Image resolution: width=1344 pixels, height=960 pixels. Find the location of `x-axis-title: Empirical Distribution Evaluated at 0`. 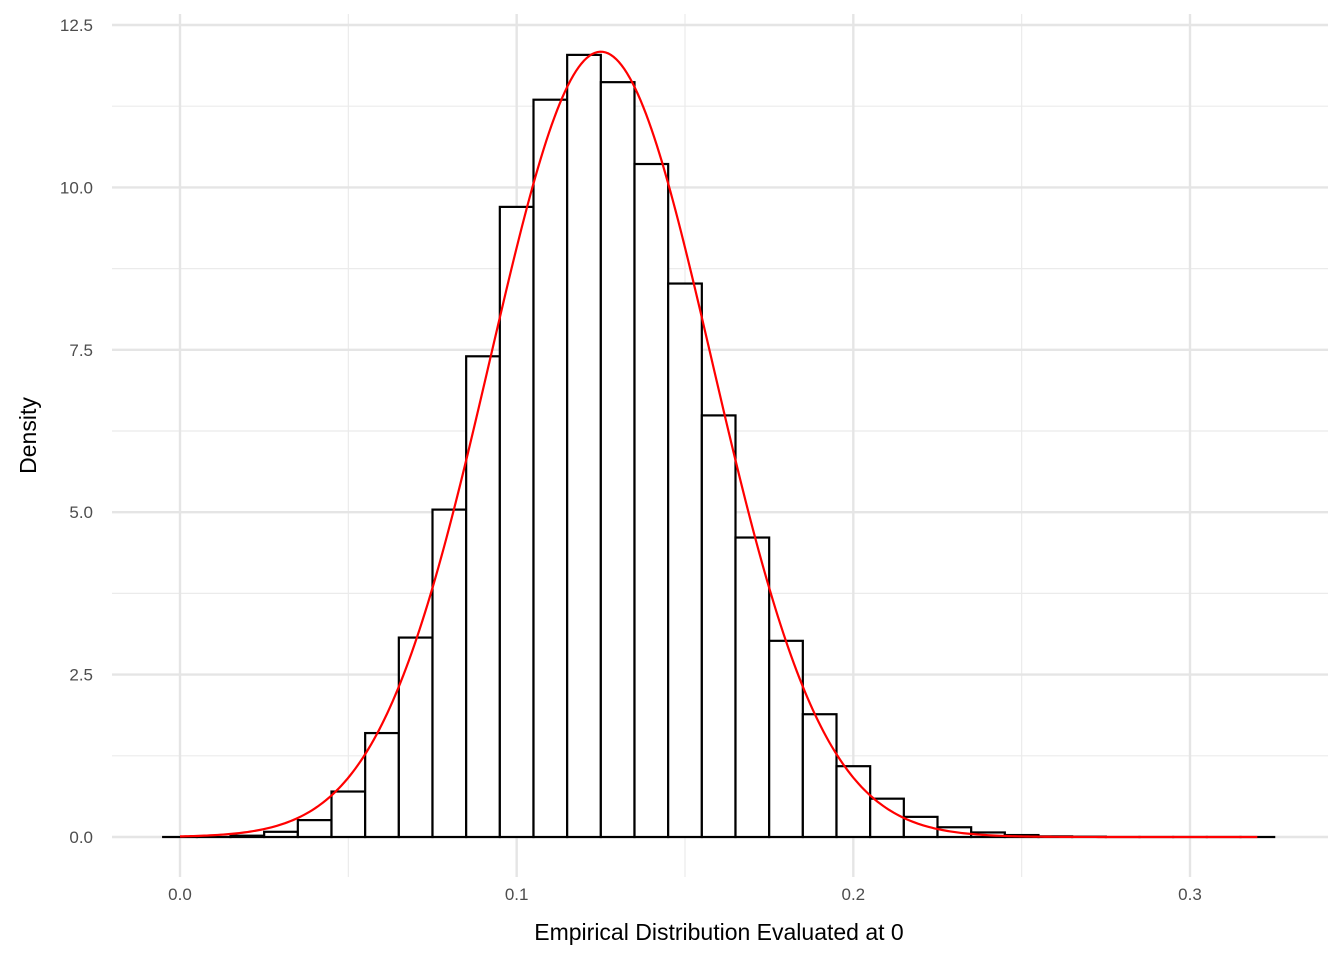

x-axis-title: Empirical Distribution Evaluated at 0 is located at coordinates (718, 932).